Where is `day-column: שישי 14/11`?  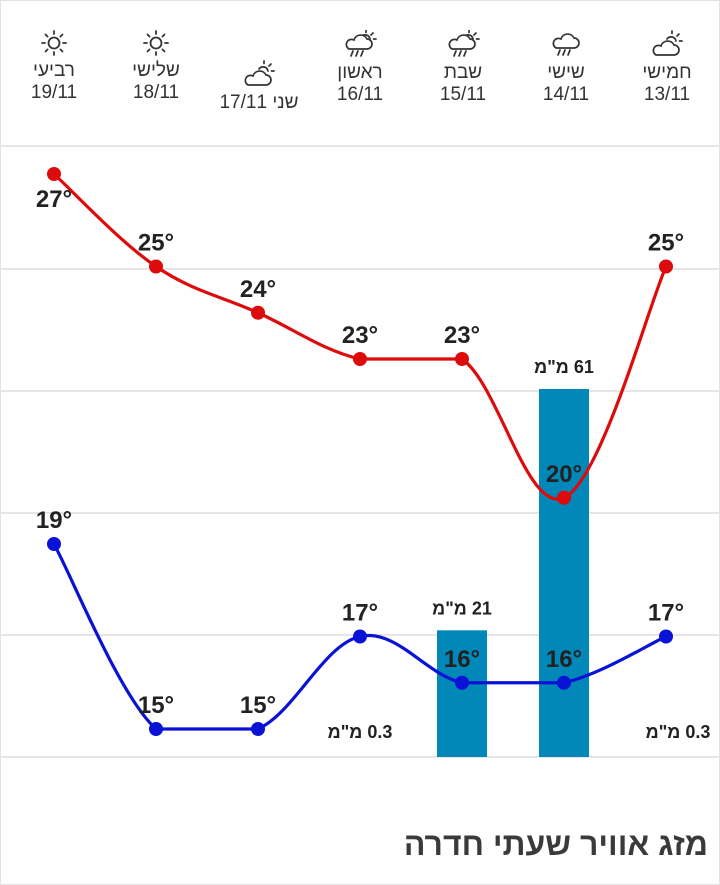
day-column: שישי 14/11 is located at coordinates (566, 68).